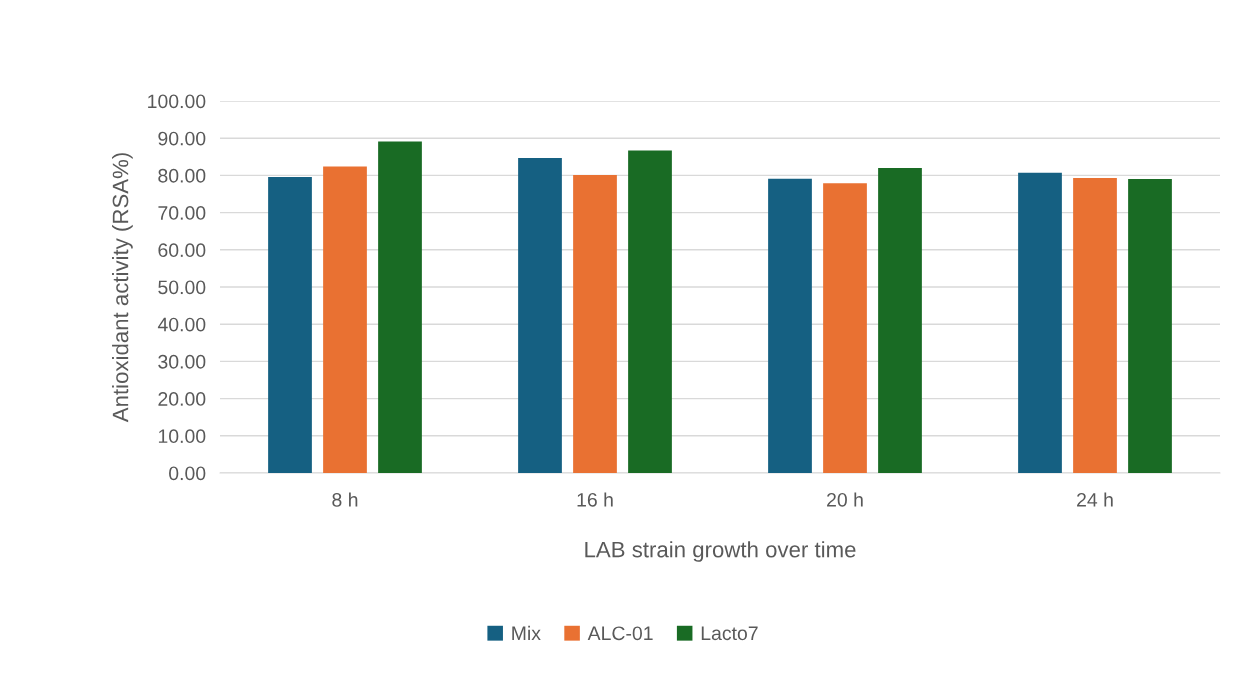 Image resolution: width=1246 pixels, height=675 pixels. Describe the element at coordinates (729, 633) in the screenshot. I see `legend-label: Lacto7` at that location.